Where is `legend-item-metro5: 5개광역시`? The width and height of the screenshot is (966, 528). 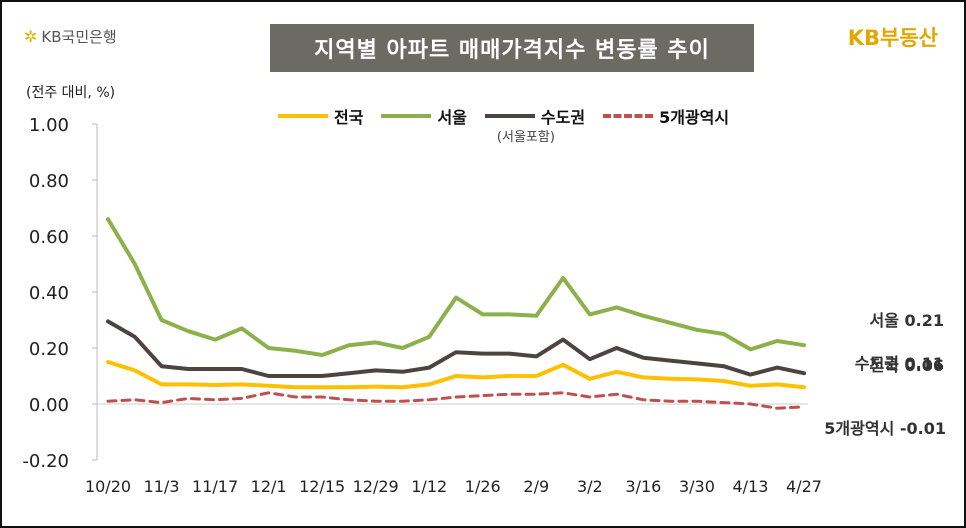 legend-item-metro5: 5개광역시 is located at coordinates (666, 116).